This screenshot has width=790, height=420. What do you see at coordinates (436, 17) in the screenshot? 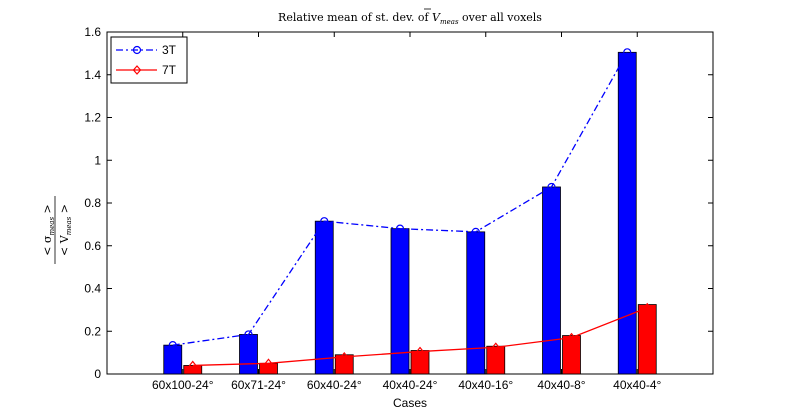
I see `title-symbol: V` at bounding box center [436, 17].